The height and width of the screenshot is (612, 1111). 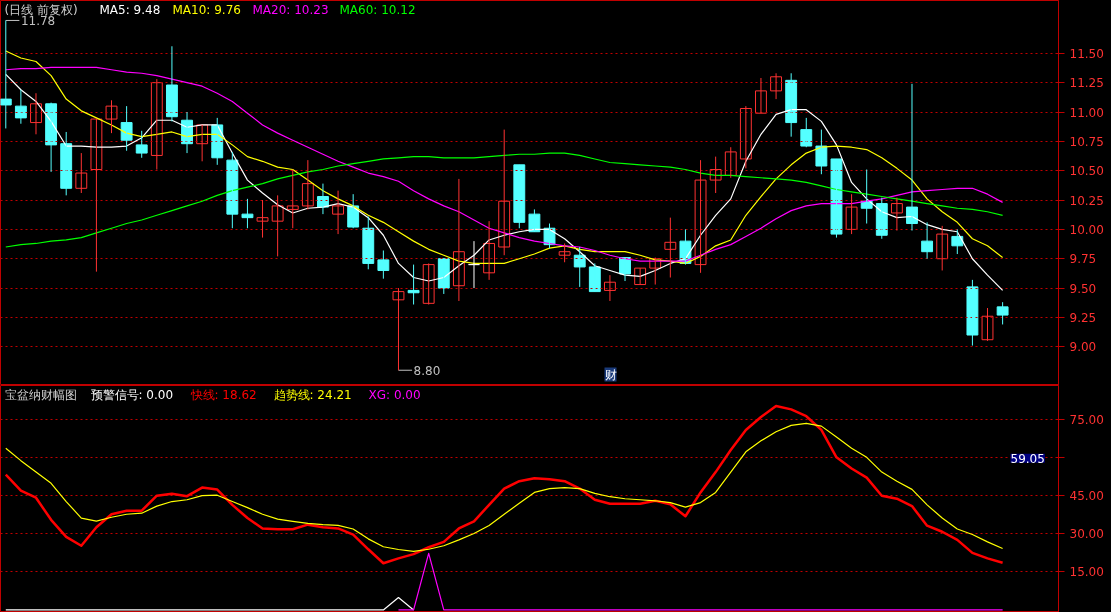 What do you see at coordinates (290, 9) in the screenshot?
I see `text: MA20: 10.23` at bounding box center [290, 9].